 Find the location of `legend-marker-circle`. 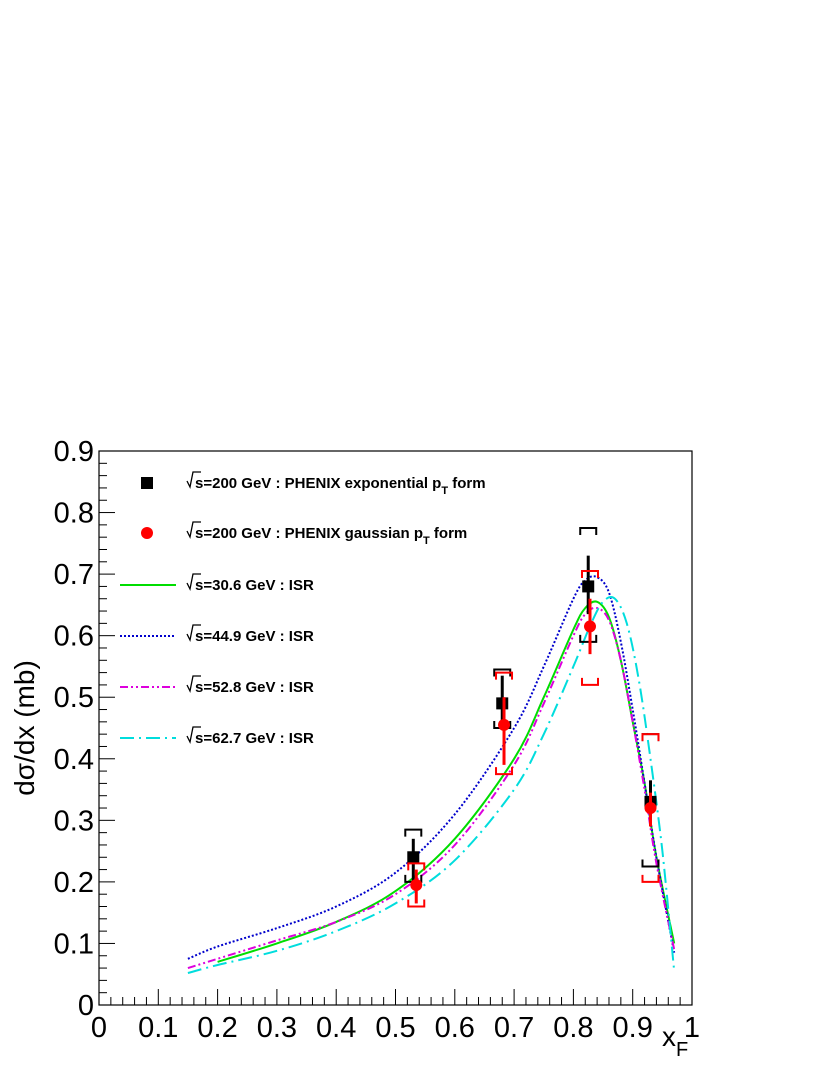

legend-marker-circle is located at coordinates (147, 533).